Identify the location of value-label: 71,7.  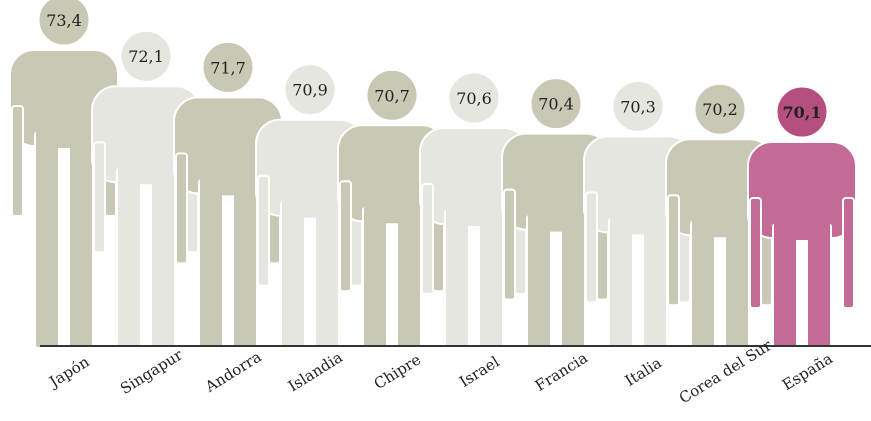
(228, 67).